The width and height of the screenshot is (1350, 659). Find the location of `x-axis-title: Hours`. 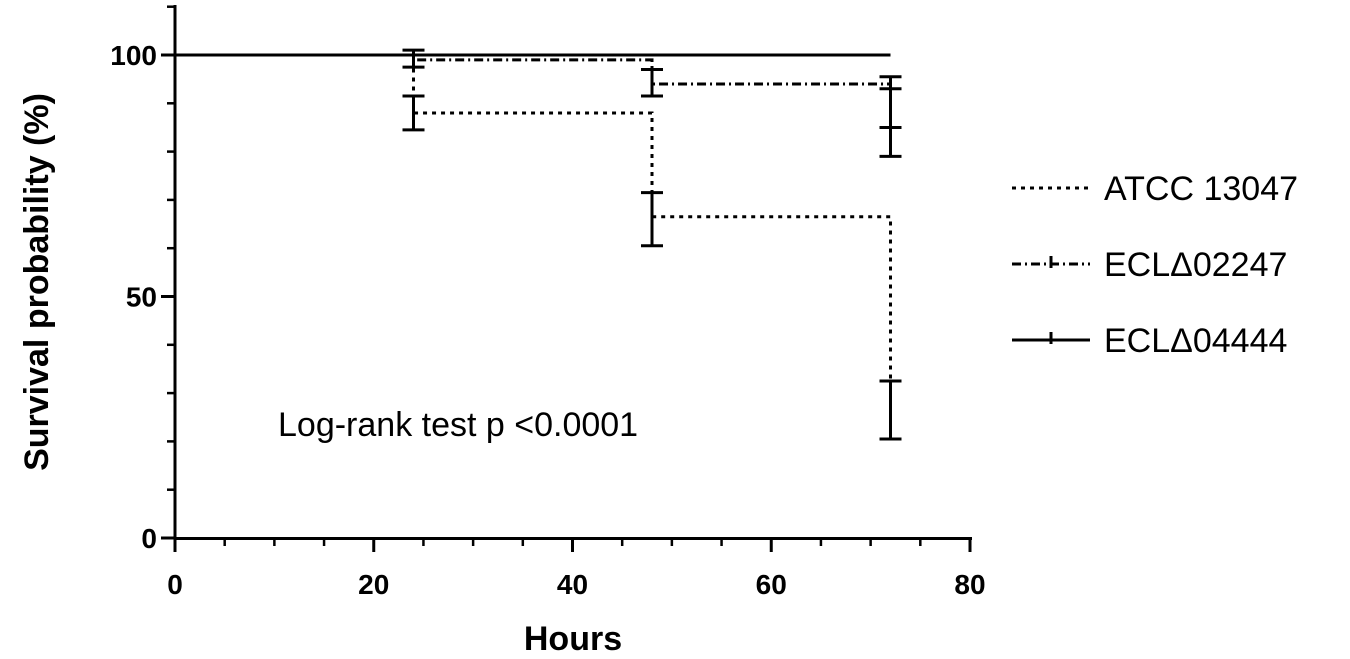

x-axis-title: Hours is located at coordinates (573, 639).